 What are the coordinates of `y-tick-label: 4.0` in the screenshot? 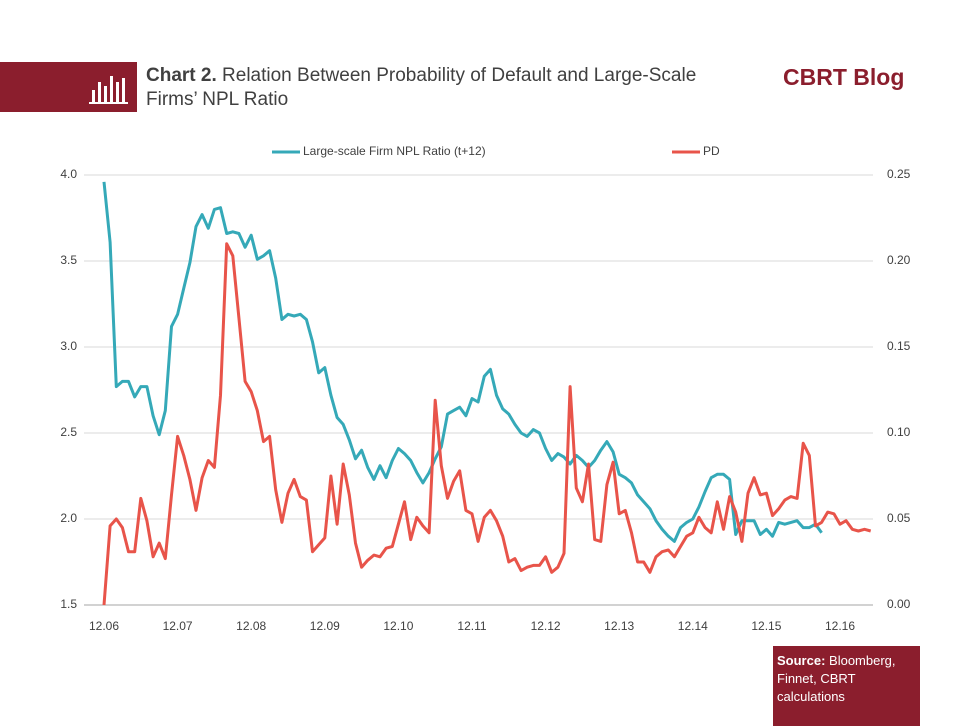 It's located at (68, 174).